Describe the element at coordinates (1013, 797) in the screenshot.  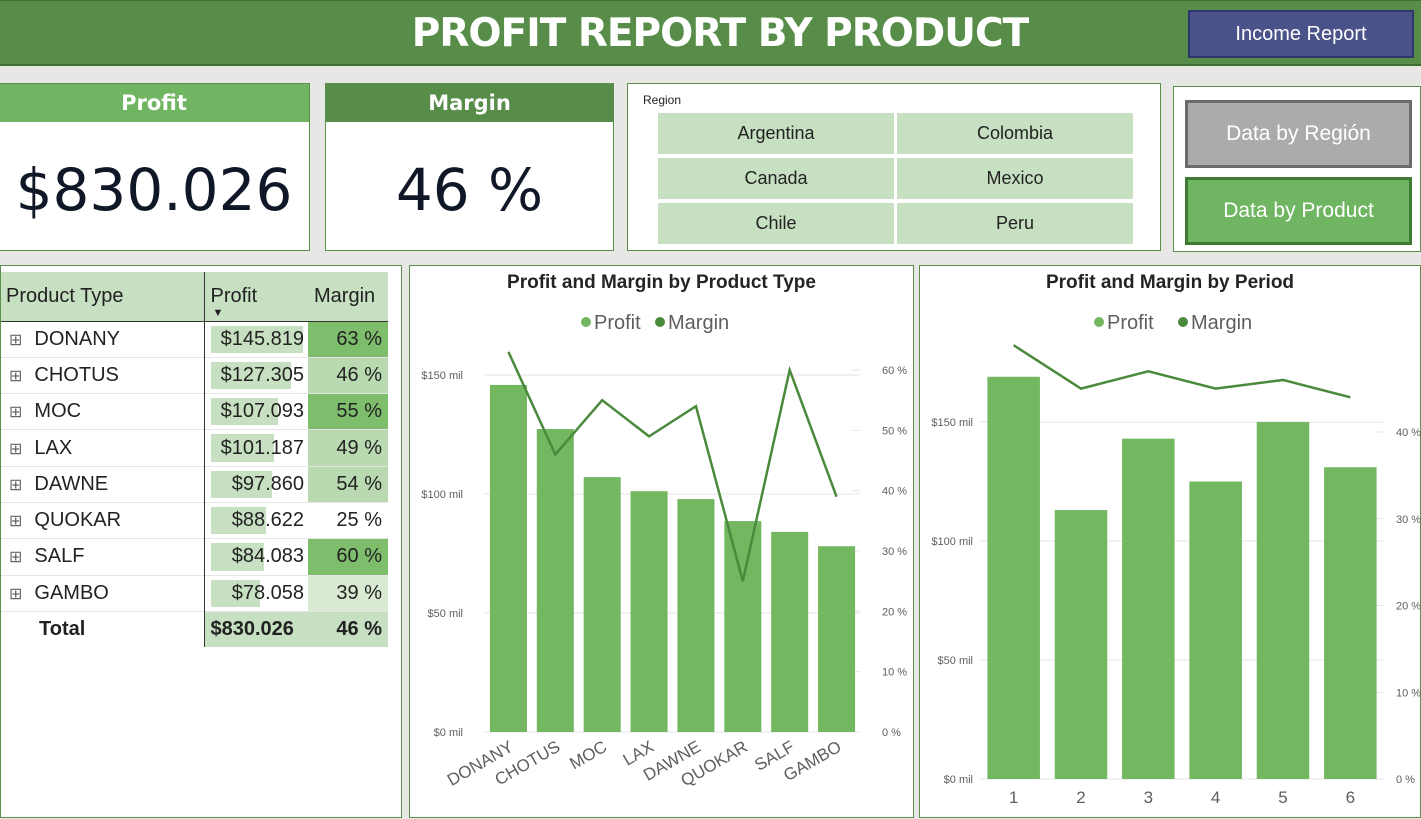
I see `x-tick-label: 1` at that location.